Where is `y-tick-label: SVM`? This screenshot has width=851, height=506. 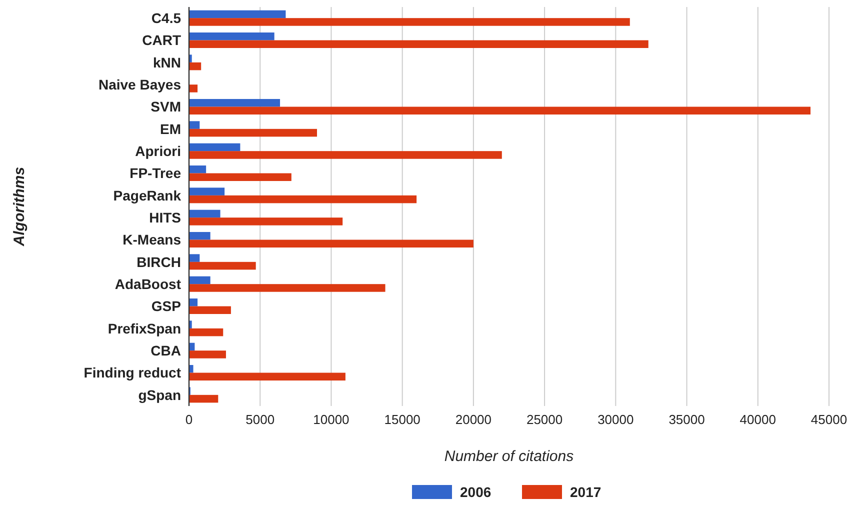
y-tick-label: SVM is located at coordinates (165, 106).